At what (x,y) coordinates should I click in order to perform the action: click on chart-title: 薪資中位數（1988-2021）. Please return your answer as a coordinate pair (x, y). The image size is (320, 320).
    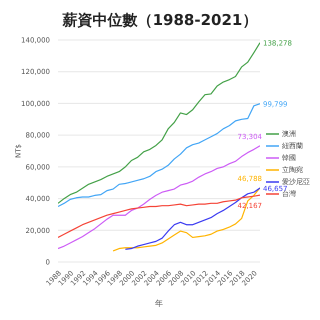
    Looking at the image, I should click on (160, 20).